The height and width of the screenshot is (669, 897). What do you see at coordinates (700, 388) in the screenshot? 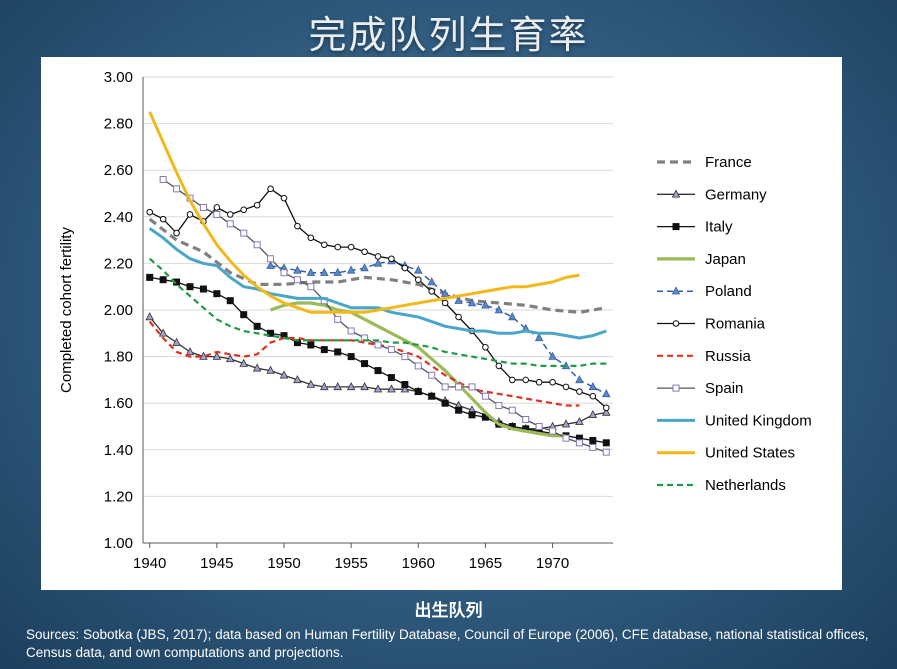
I see `legend-item: Spain` at bounding box center [700, 388].